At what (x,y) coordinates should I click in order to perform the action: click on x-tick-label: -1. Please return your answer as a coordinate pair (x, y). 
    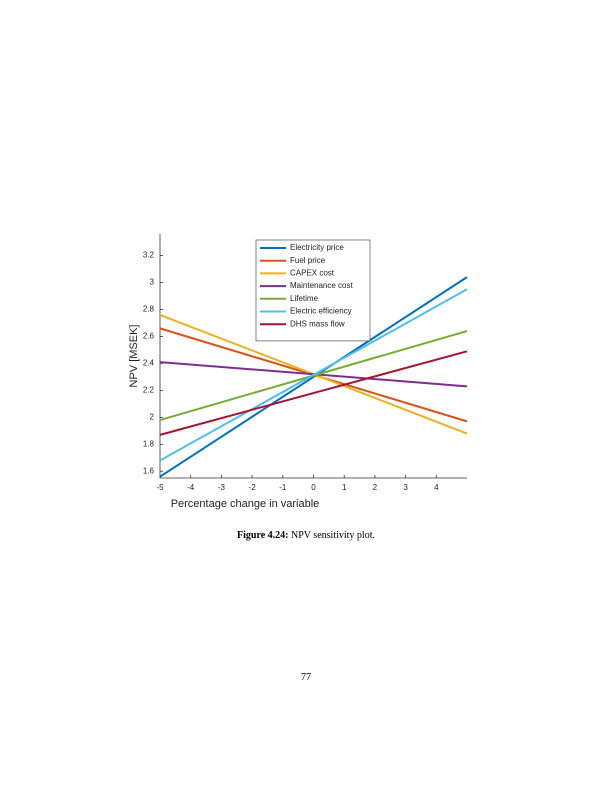
    Looking at the image, I should click on (283, 487).